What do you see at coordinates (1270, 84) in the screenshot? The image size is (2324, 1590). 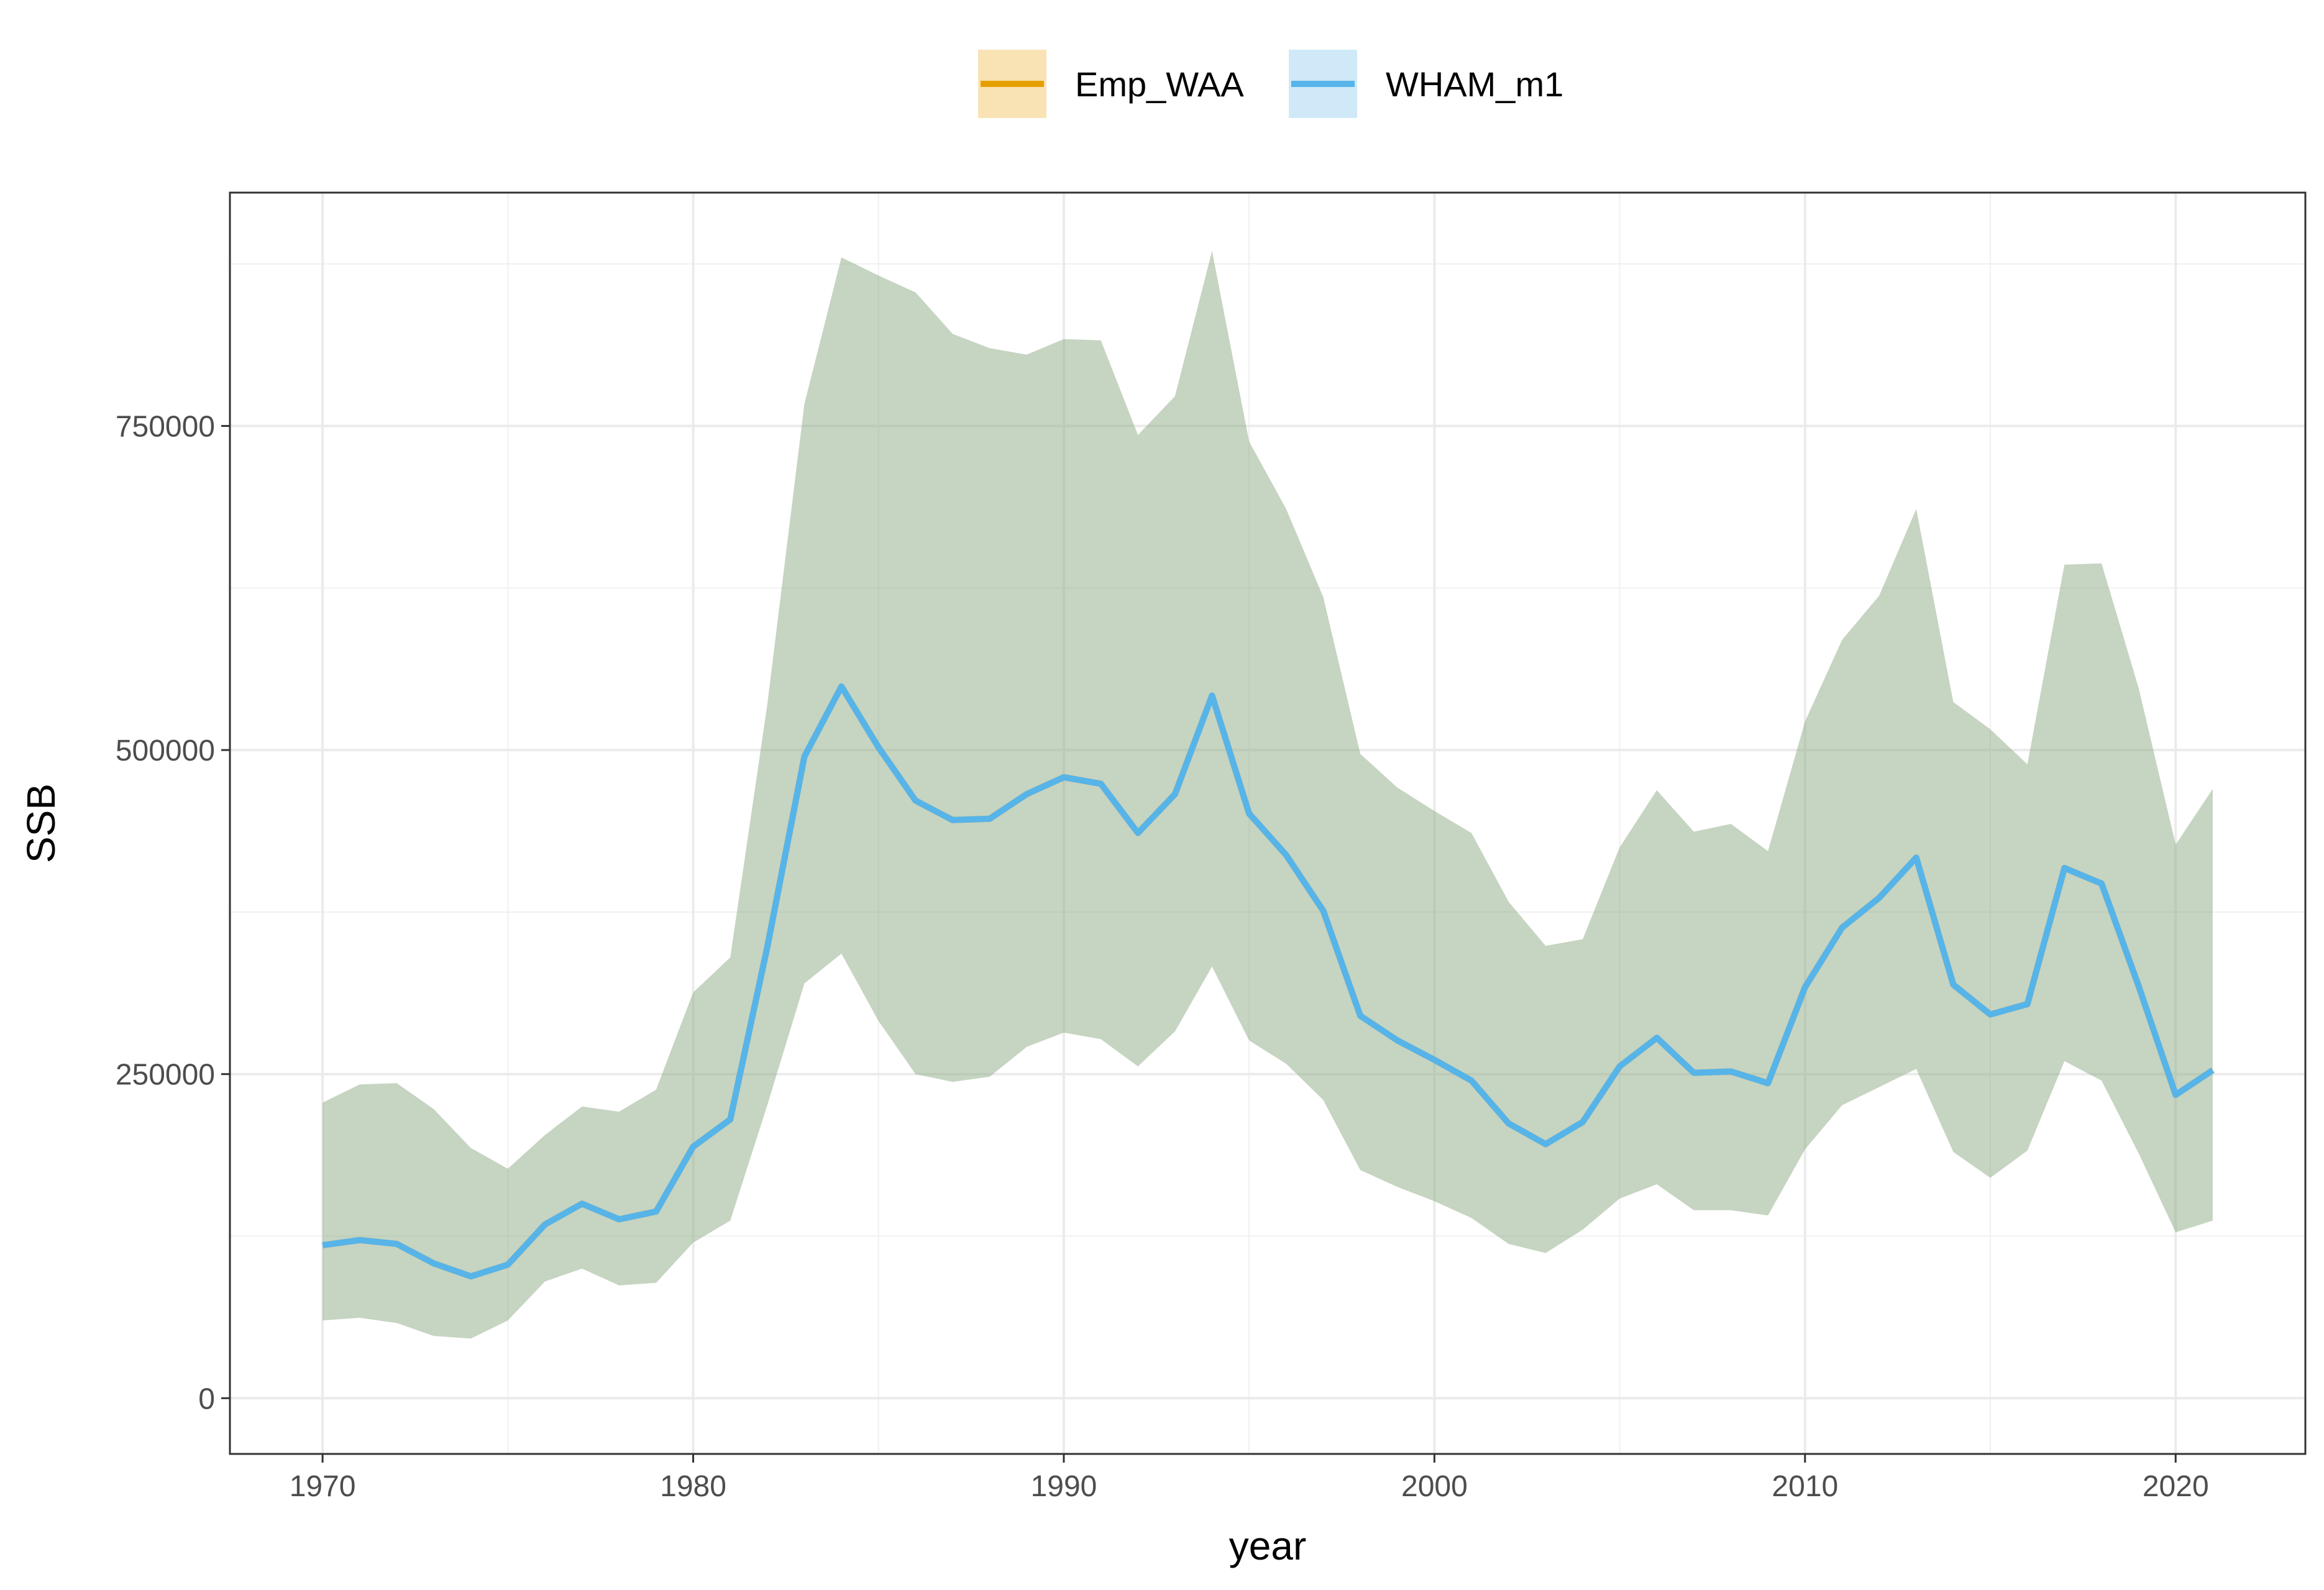 I see `legend: Emp_WAA WHAM_m1` at bounding box center [1270, 84].